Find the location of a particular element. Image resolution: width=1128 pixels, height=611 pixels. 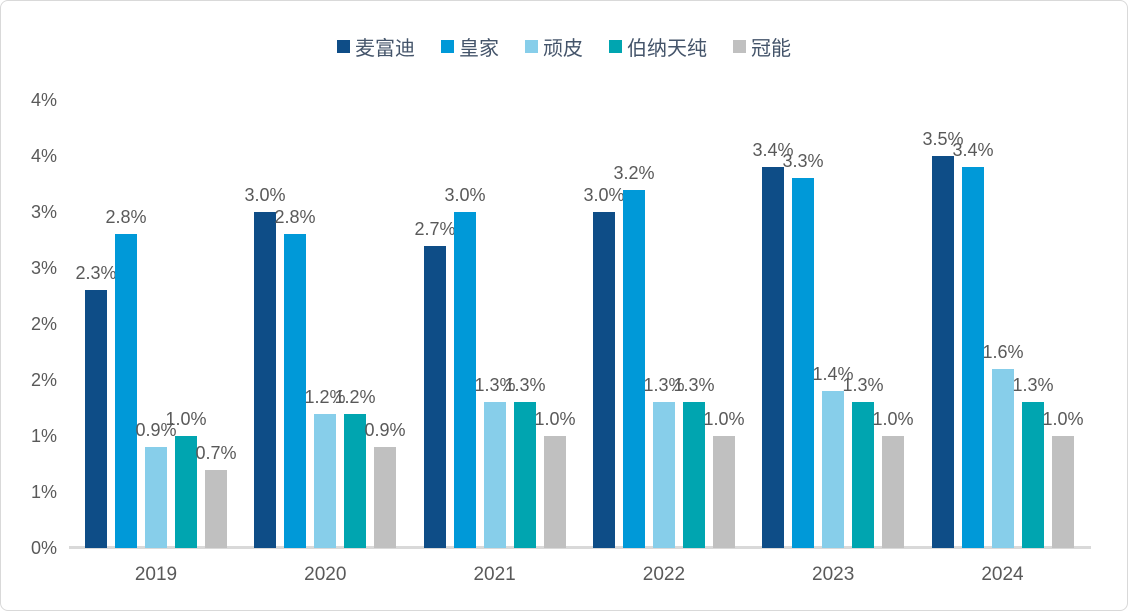

legend-label: 伯纳天纯 is located at coordinates (667, 49).